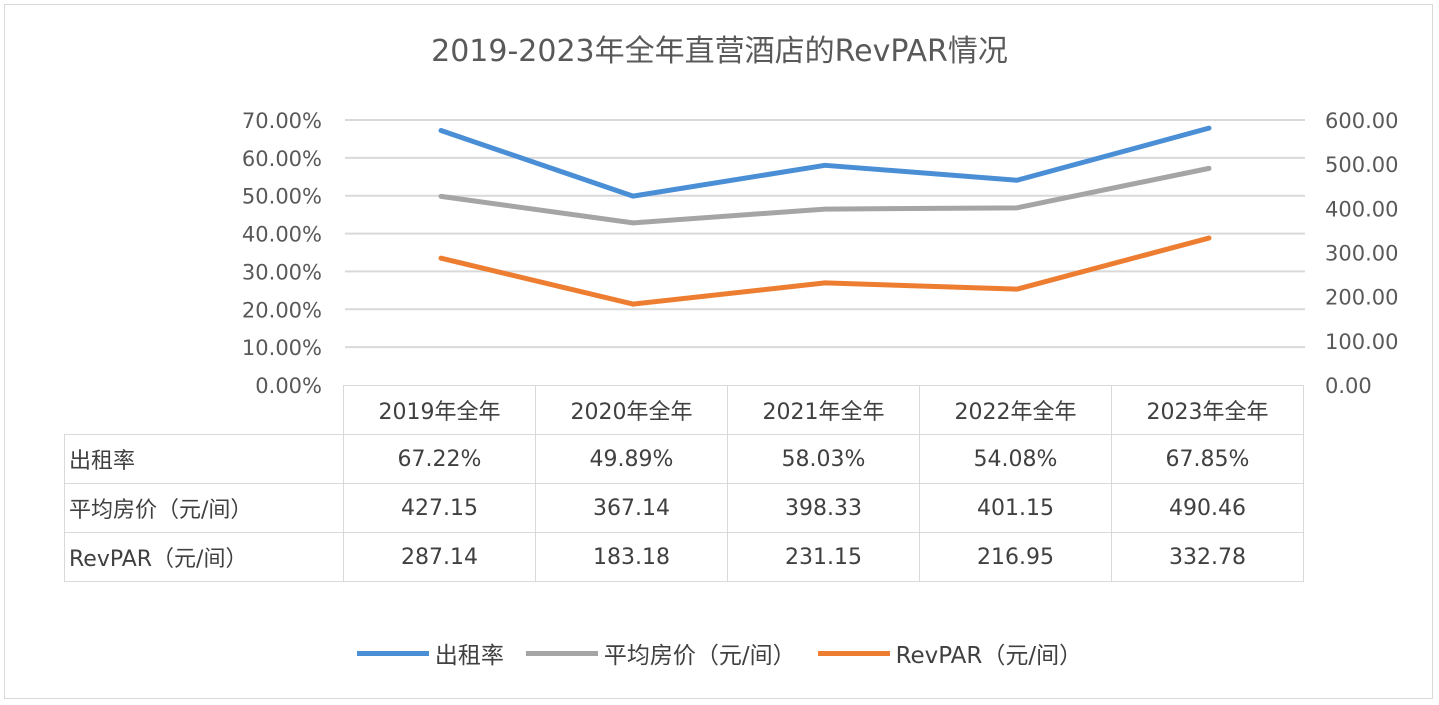 The height and width of the screenshot is (705, 1439). Describe the element at coordinates (719, 51) in the screenshot. I see `chart-title: 2019-2023年全年直营酒店的RevPAR情况` at that location.